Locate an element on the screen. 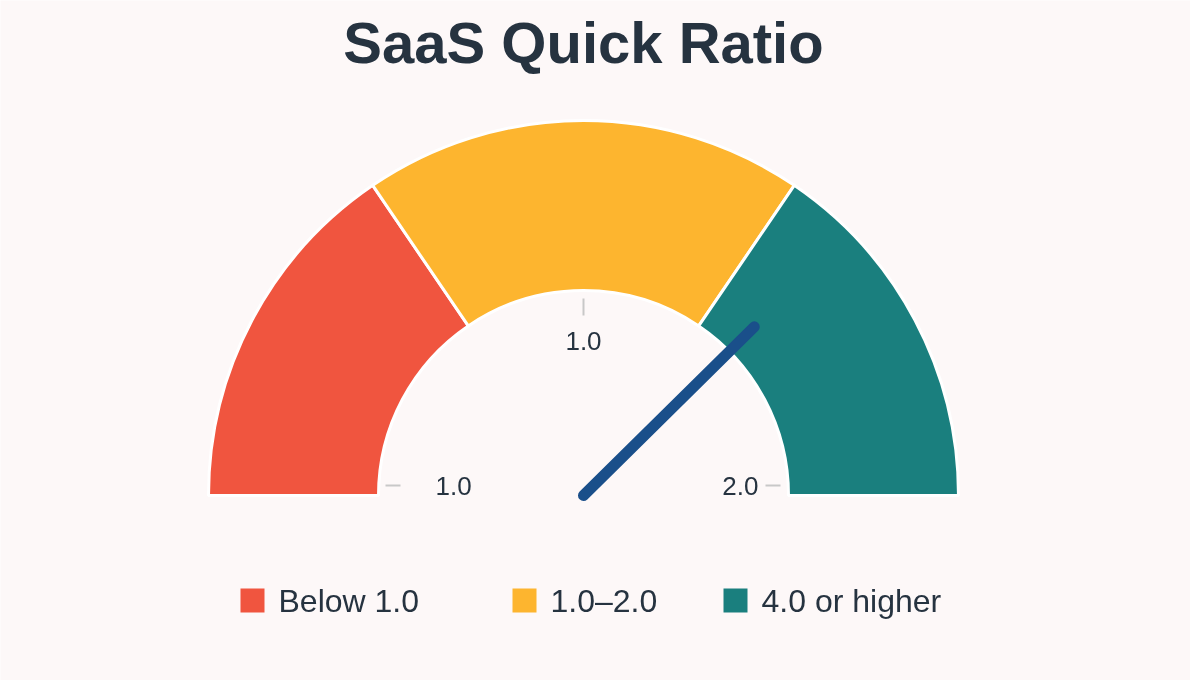  text: 2.0 is located at coordinates (740, 485).